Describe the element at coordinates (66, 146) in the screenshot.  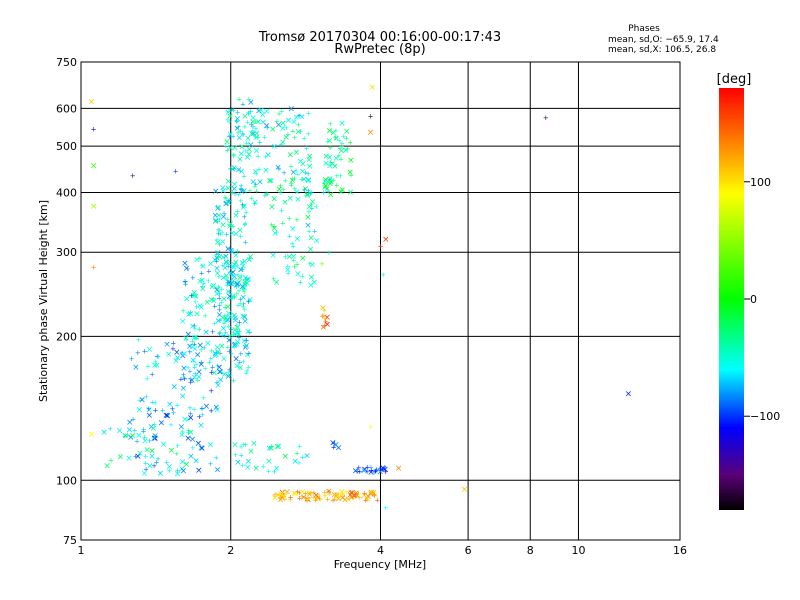
I see `y-tick-label: 500` at that location.